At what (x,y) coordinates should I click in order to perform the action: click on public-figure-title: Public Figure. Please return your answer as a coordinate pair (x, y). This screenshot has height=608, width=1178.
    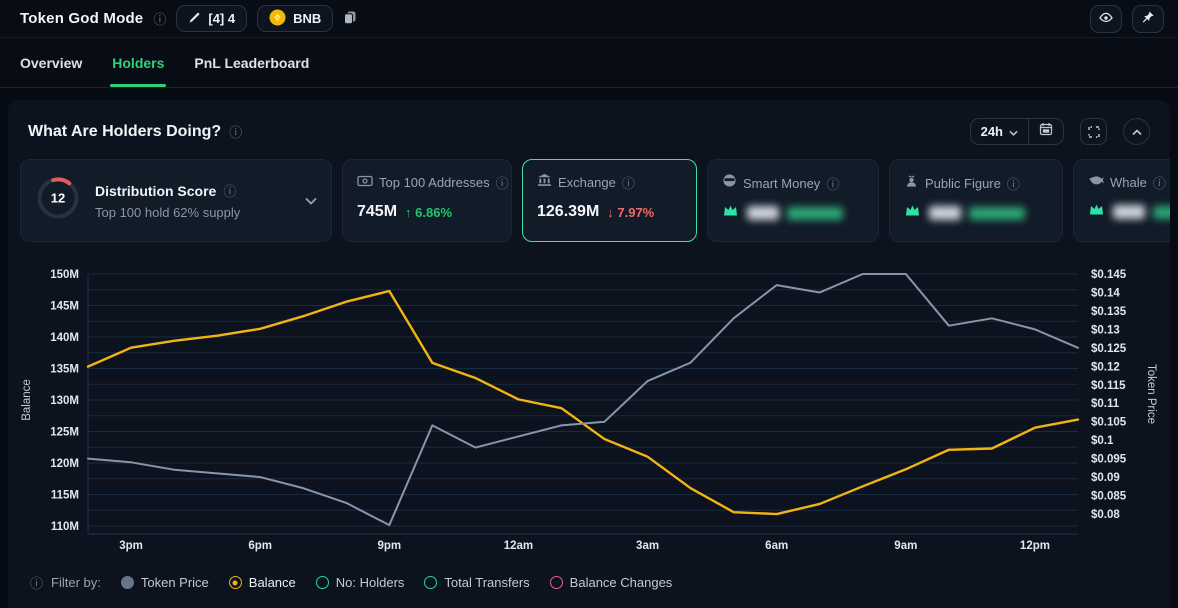
    Looking at the image, I should click on (963, 183).